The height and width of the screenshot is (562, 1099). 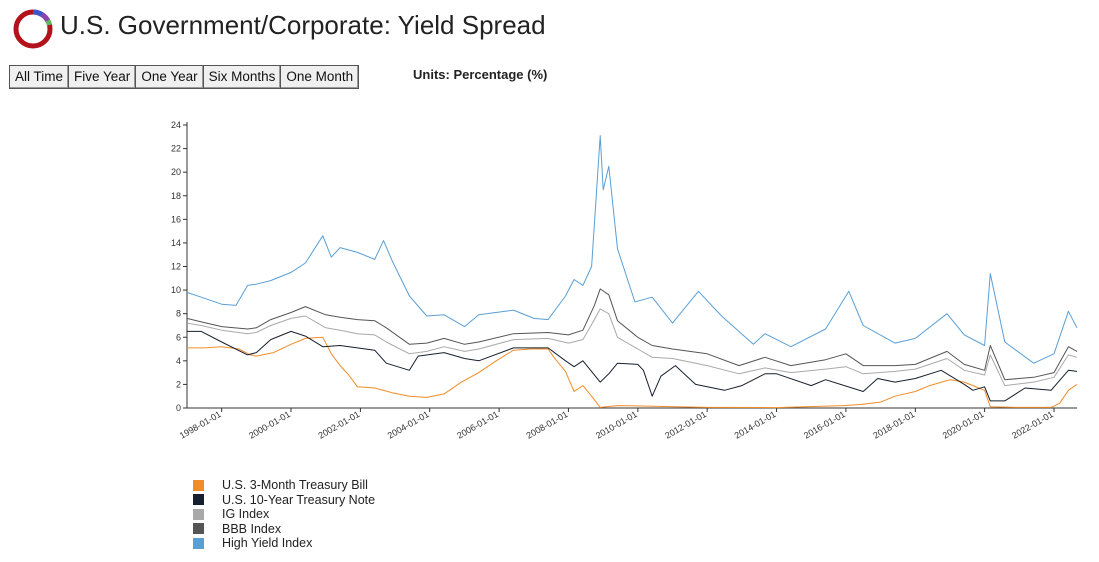 I want to click on x-tick-label: 2004-01-01, so click(x=408, y=425).